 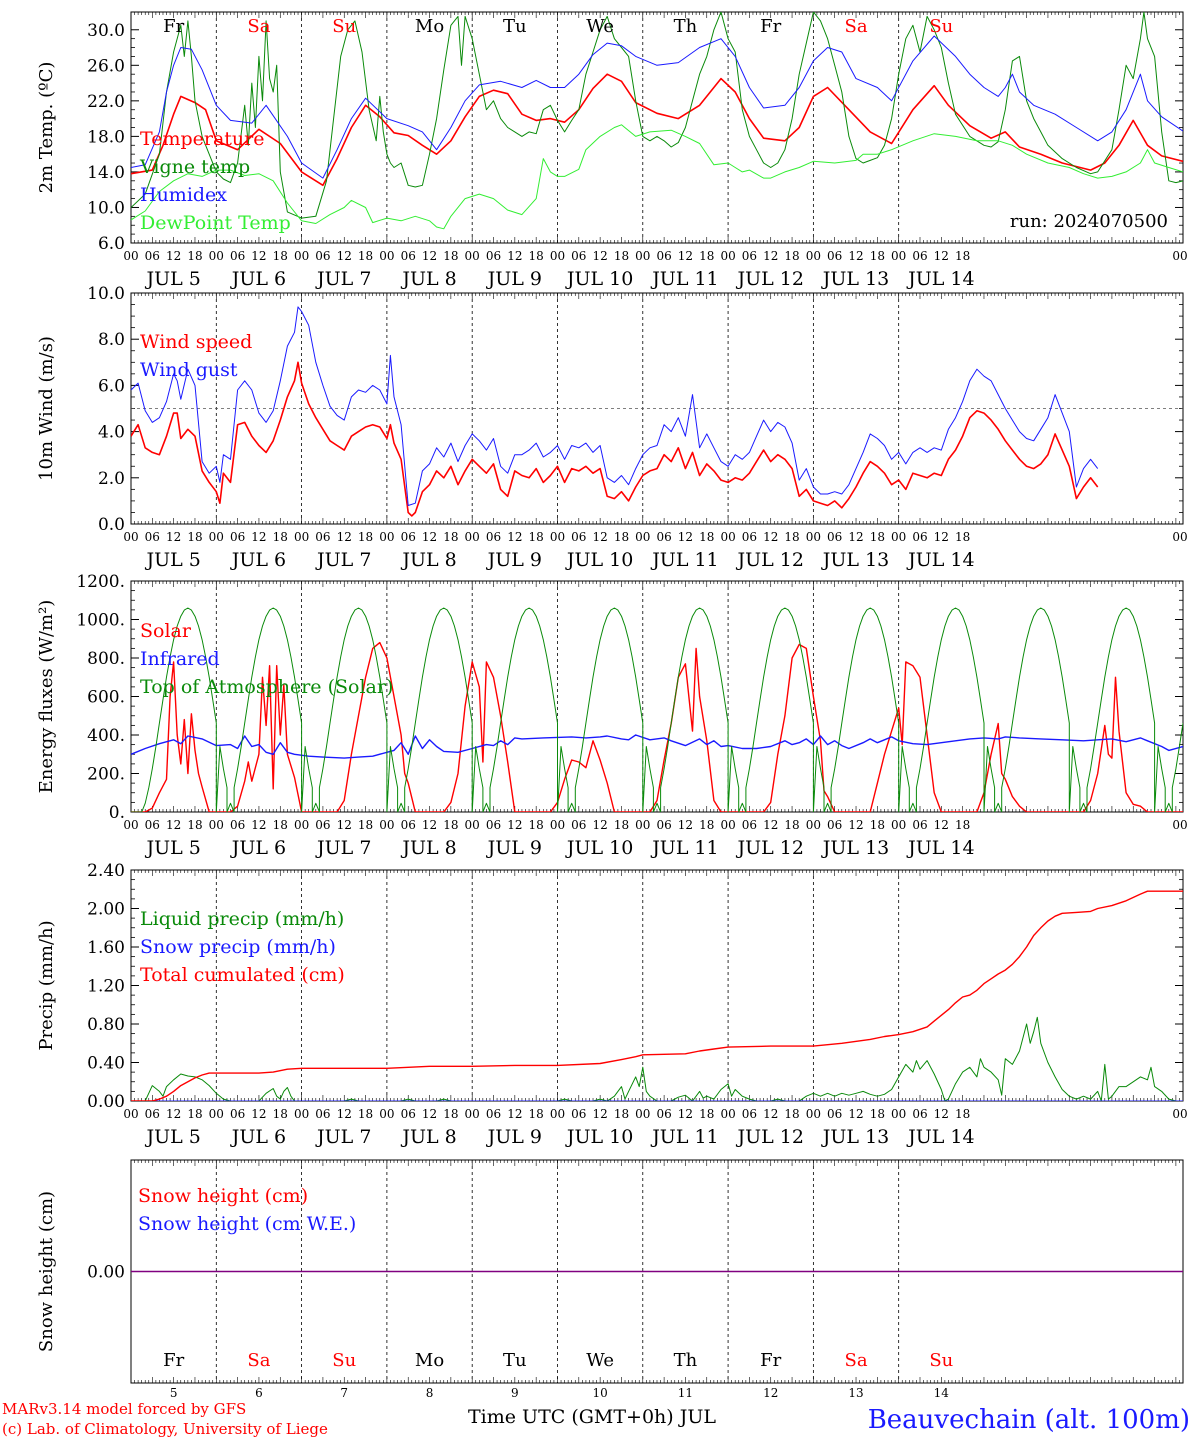 What do you see at coordinates (941, 26) in the screenshot?
I see `weekday-label: Su` at bounding box center [941, 26].